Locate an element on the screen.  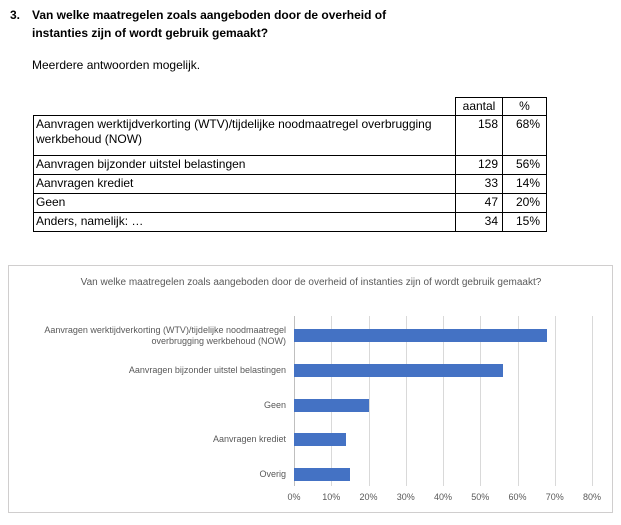
table-header-row: aantal % is located at coordinates (290, 106).